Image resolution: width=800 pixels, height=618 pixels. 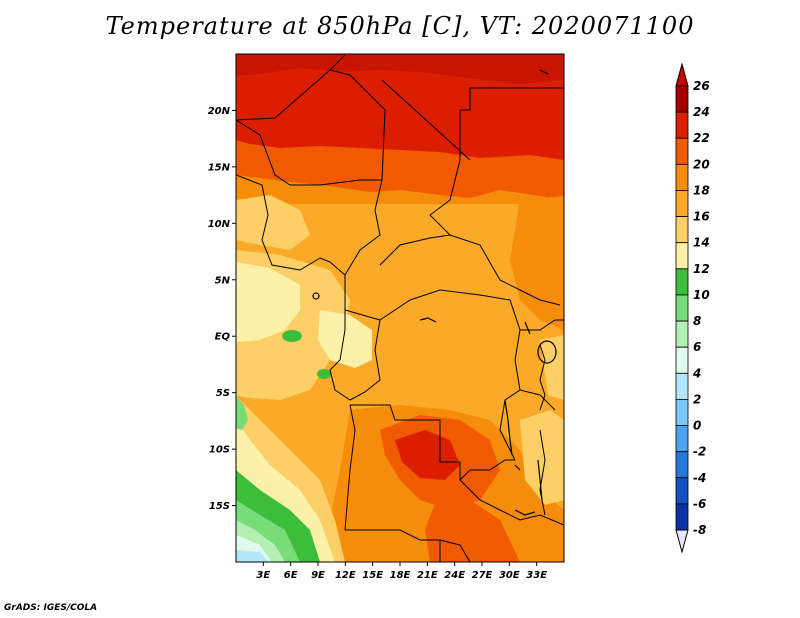 What do you see at coordinates (340, 355) in the screenshot?
I see `border-gabon-congo` at bounding box center [340, 355].